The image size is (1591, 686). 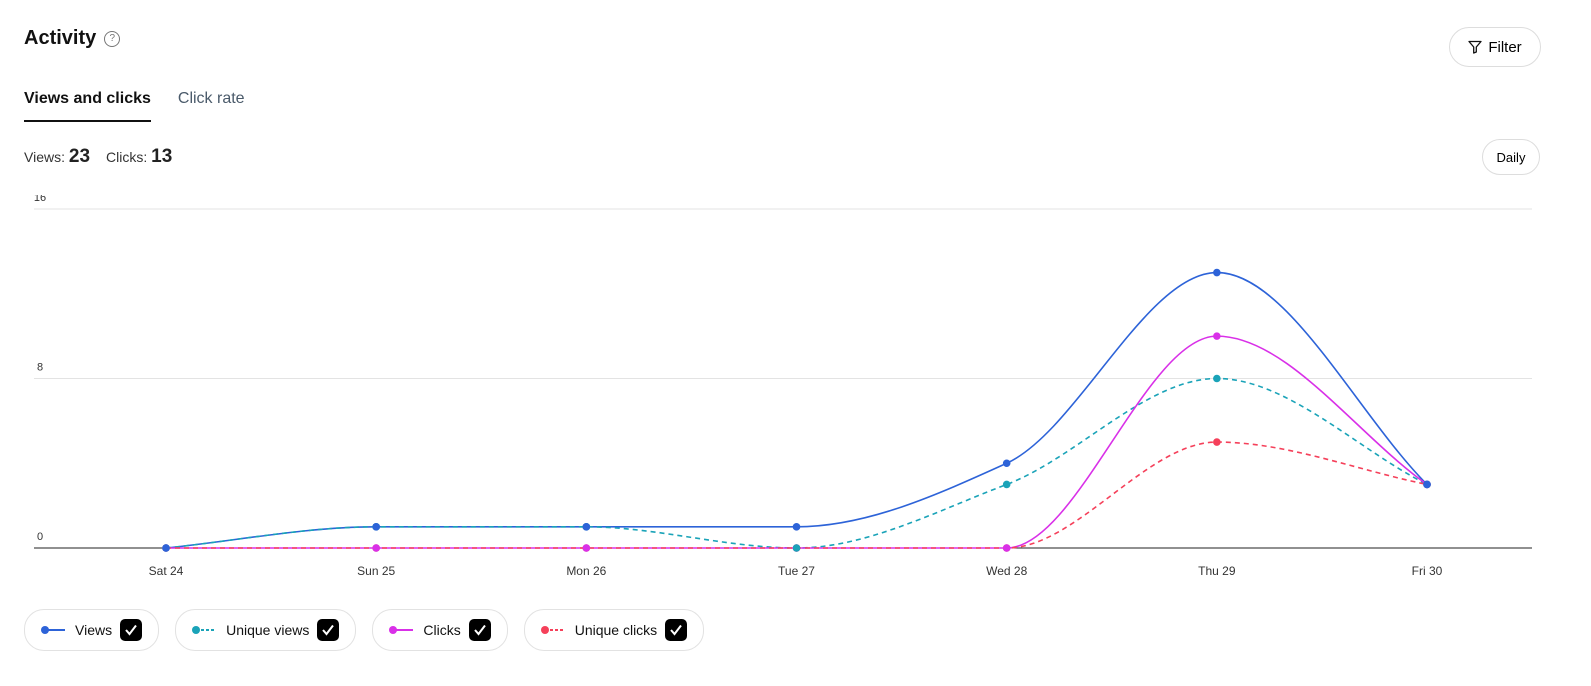 I want to click on legend-label: Clicks, so click(x=442, y=630).